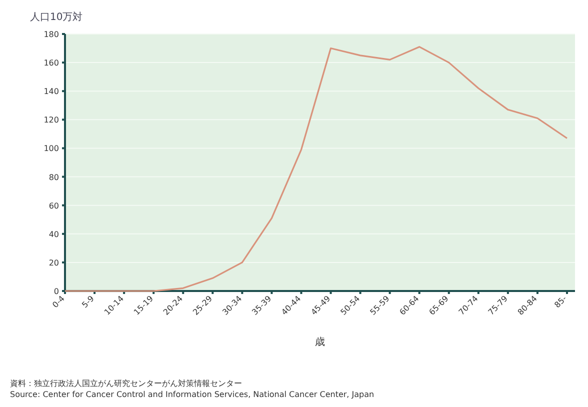  What do you see at coordinates (126, 383) in the screenshot?
I see `text: 資料：独立行政法人国立がん研究センターがん対策情報センター` at bounding box center [126, 383].